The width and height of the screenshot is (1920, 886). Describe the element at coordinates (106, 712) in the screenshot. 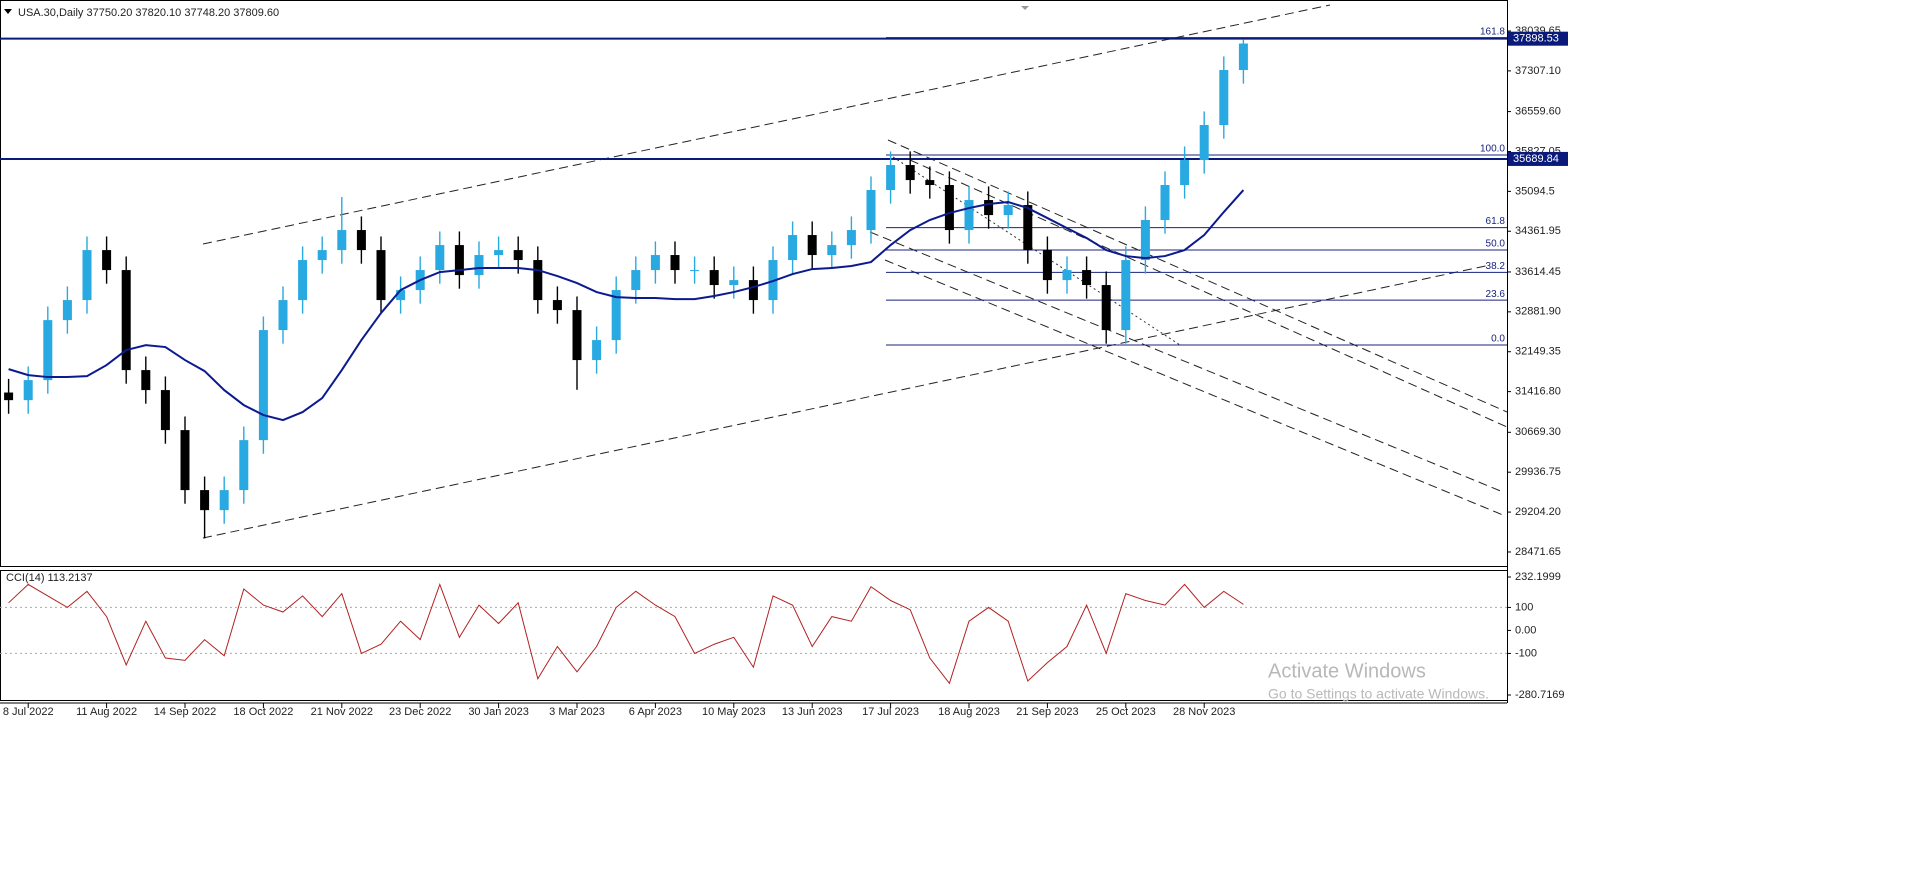

I see `x-tick-label: 11 Aug 2022` at that location.